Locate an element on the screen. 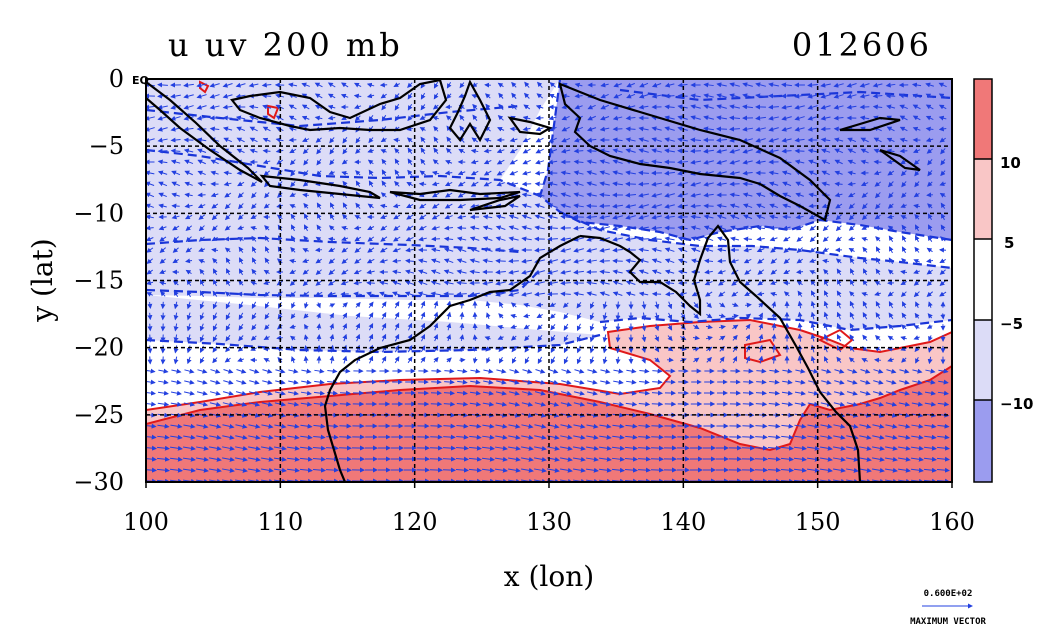  colorbar-tick-neg5: −5 is located at coordinates (1011, 324).